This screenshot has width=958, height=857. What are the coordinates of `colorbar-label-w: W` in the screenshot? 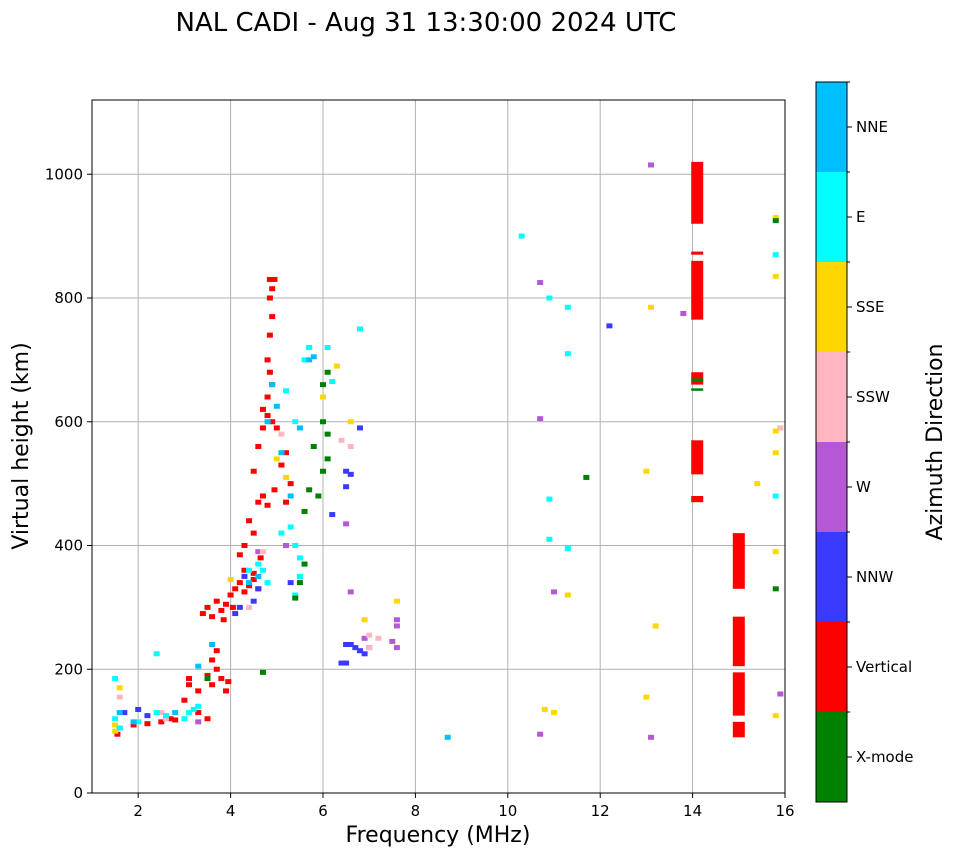 It's located at (863, 487).